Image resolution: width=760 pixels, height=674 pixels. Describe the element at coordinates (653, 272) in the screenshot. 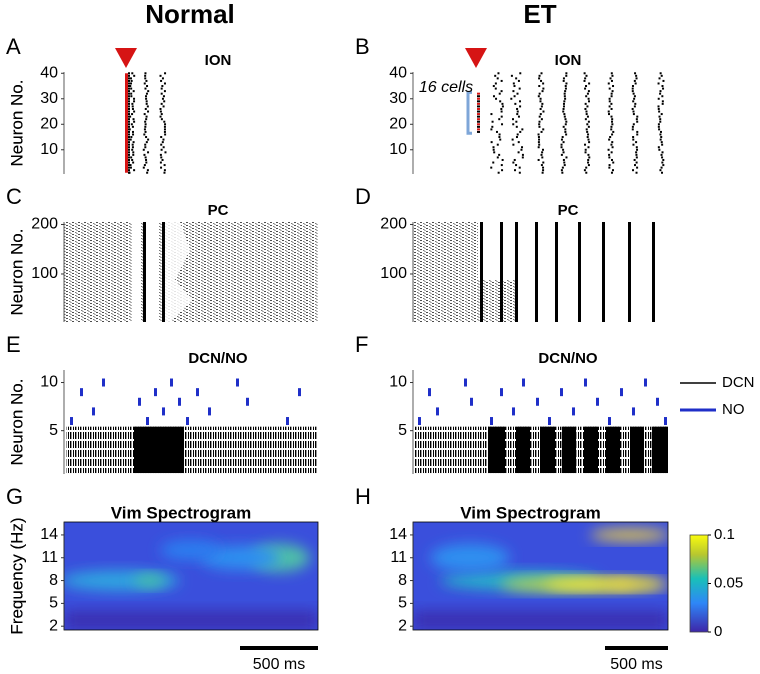

I see `spike-band` at that location.